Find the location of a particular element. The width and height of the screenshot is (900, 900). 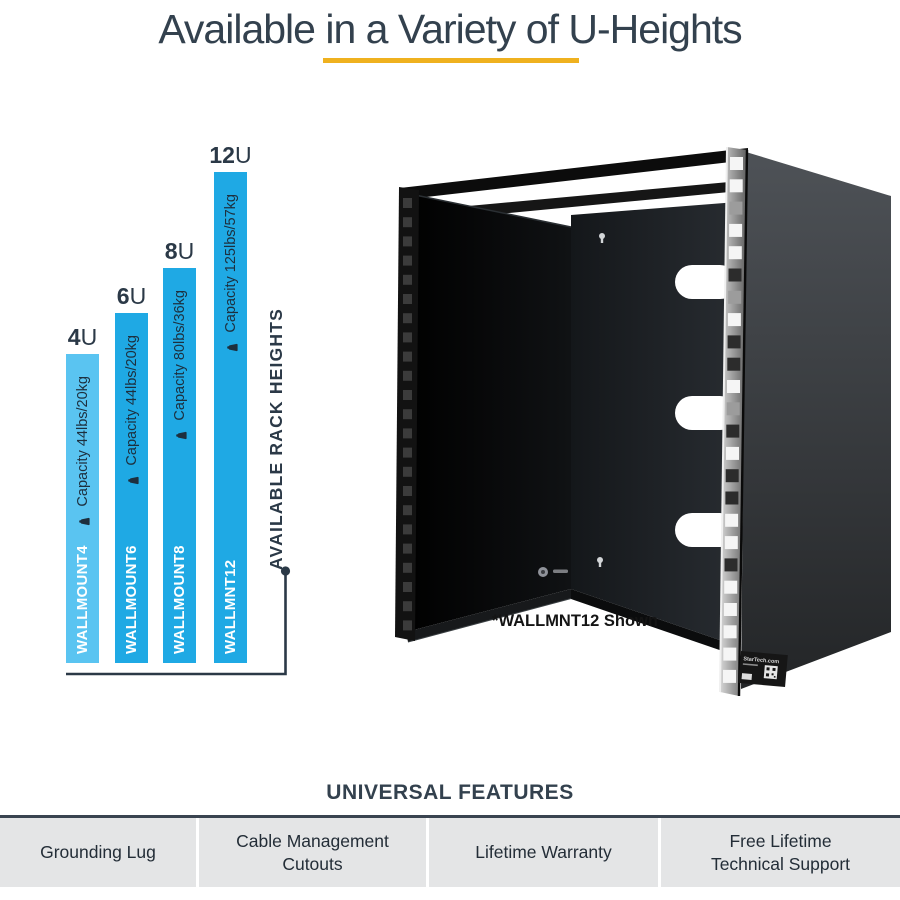

page-title: Available in a Variety of U-Heights is located at coordinates (450, 29).